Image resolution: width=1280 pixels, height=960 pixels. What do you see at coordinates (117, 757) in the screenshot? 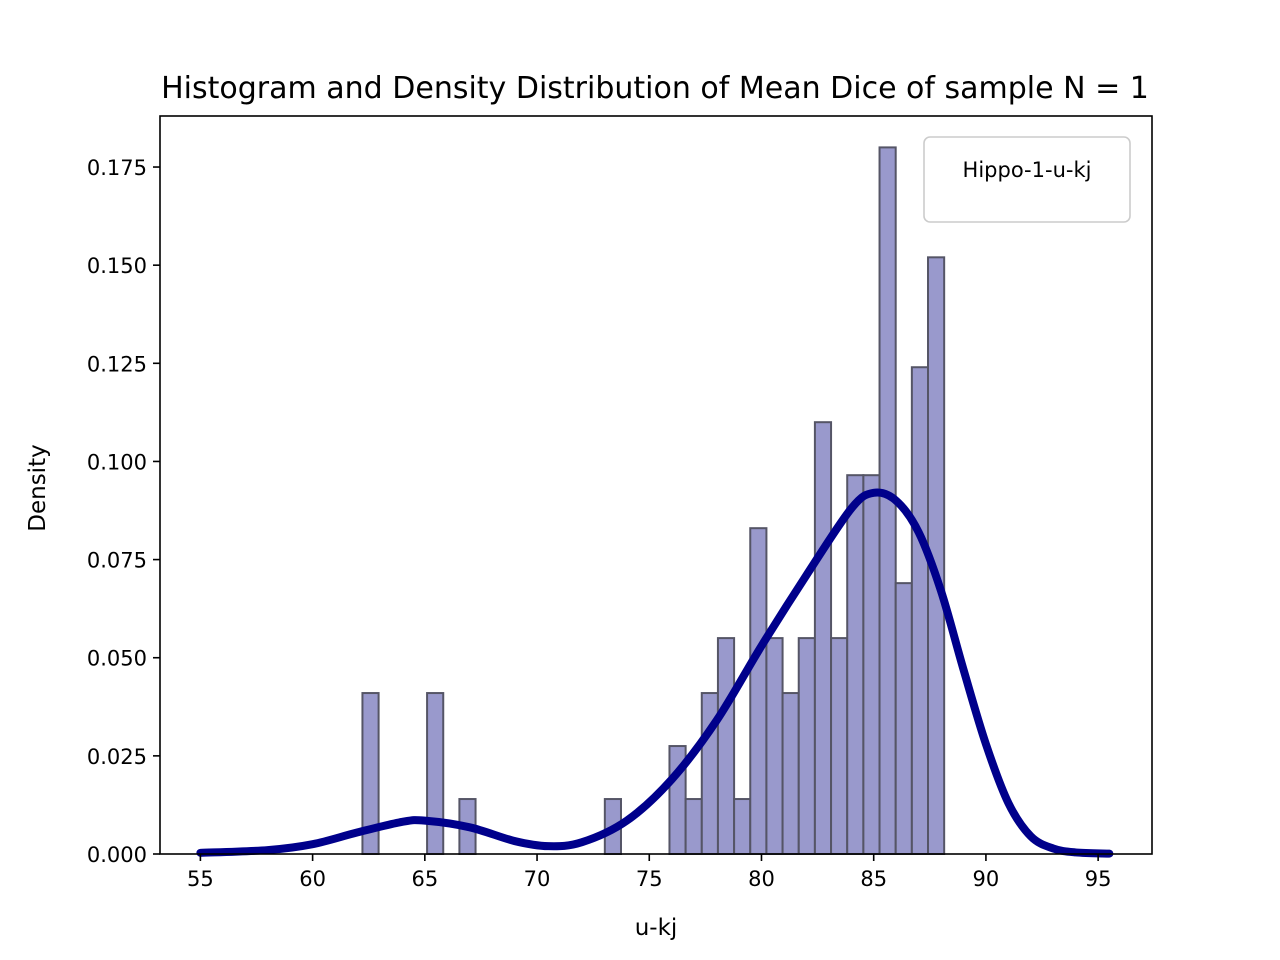
I see `y-tick-label: 0.025` at bounding box center [117, 757].